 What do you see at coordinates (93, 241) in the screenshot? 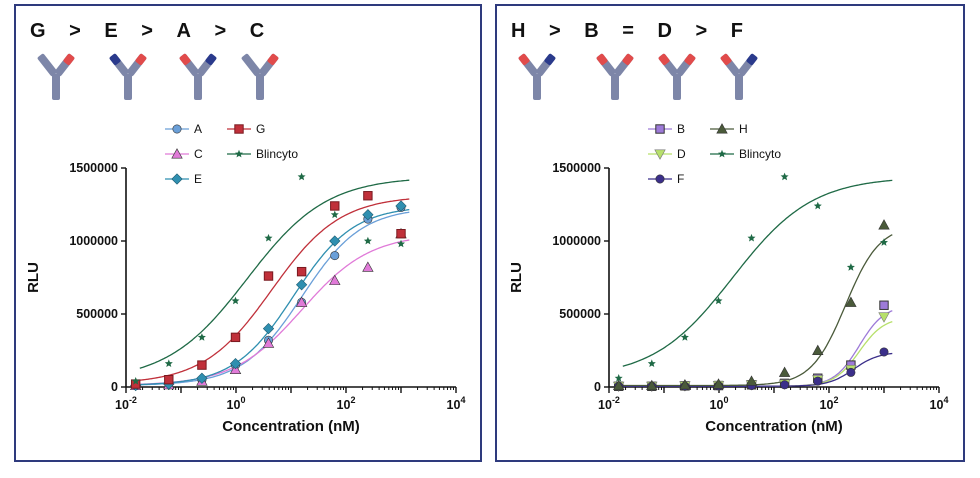
I see `y-tick-label: 1000000` at bounding box center [93, 241].